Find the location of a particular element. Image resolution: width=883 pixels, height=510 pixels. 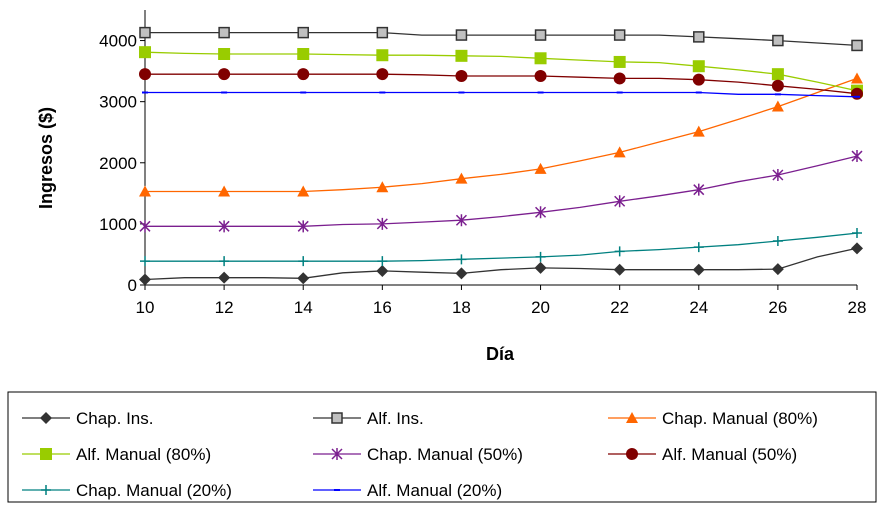

legend-label-5: Alf. Manual (50%) is located at coordinates (729, 454).